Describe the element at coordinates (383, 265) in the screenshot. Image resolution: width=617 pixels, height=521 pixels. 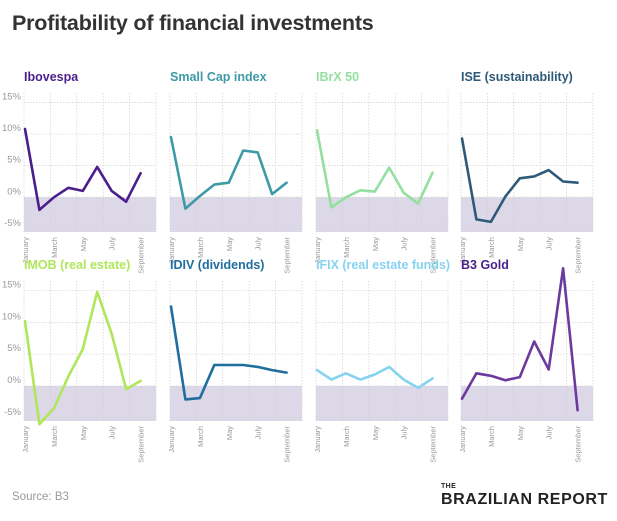
I see `panel-7-title: IFIX (real estate funds)` at that location.